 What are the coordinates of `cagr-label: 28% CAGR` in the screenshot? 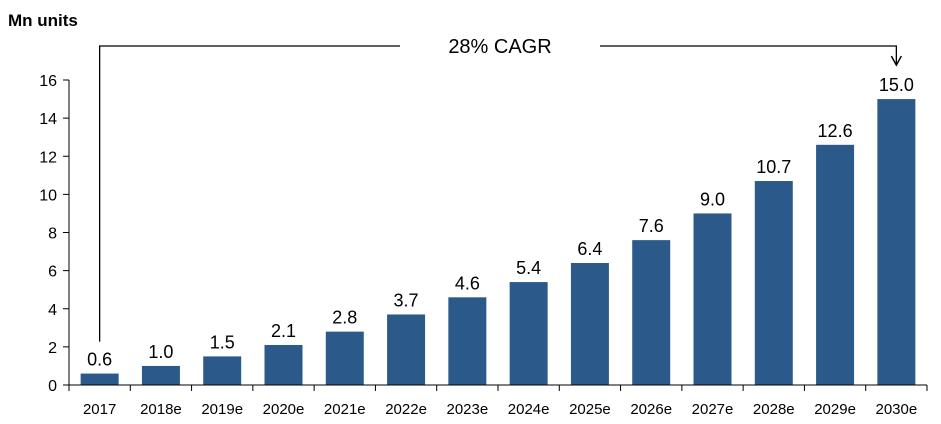 It's located at (499, 47).